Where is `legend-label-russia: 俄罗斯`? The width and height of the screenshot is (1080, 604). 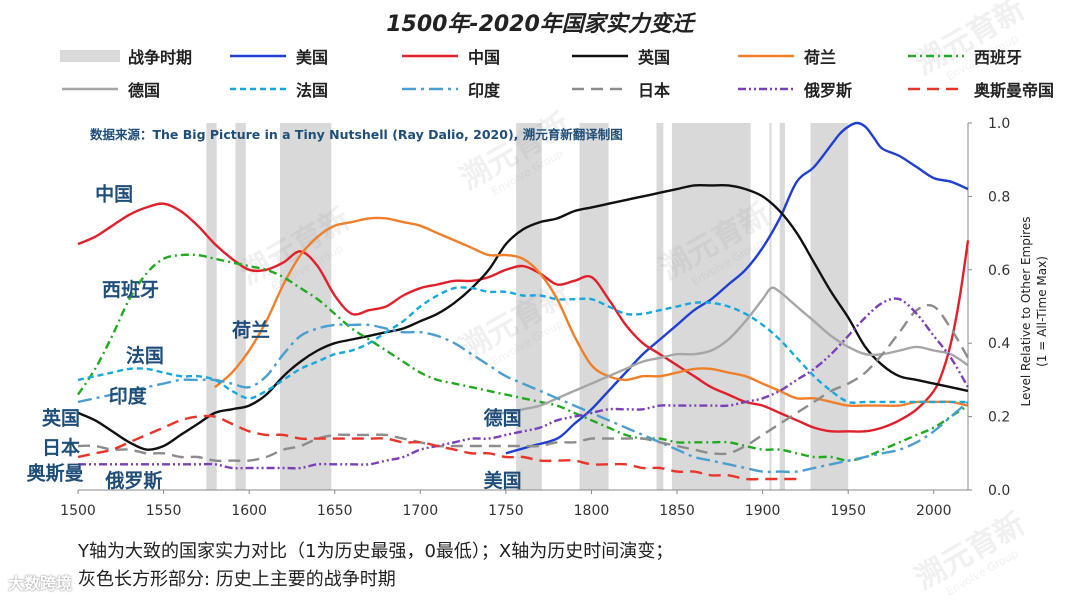 legend-label-russia: 俄罗斯 is located at coordinates (828, 90).